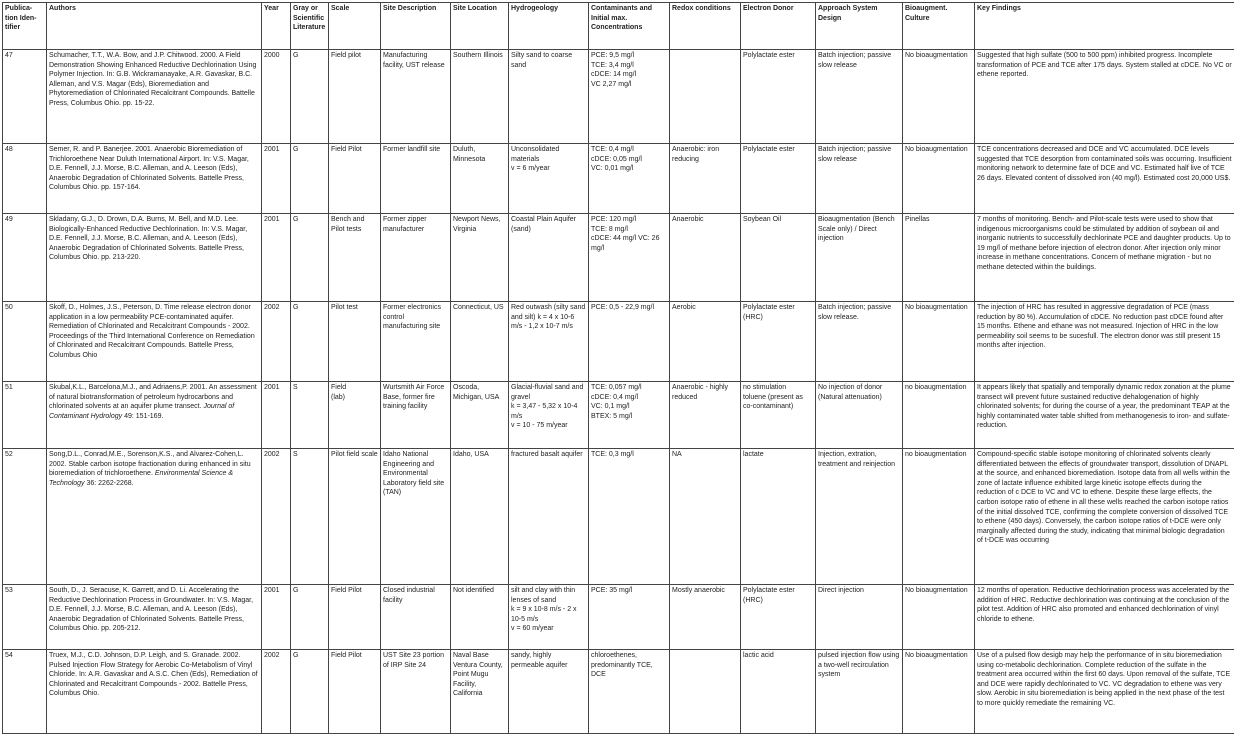  What do you see at coordinates (548, 26) in the screenshot?
I see `column-header-hydrogeology: Hydrogeology` at bounding box center [548, 26].